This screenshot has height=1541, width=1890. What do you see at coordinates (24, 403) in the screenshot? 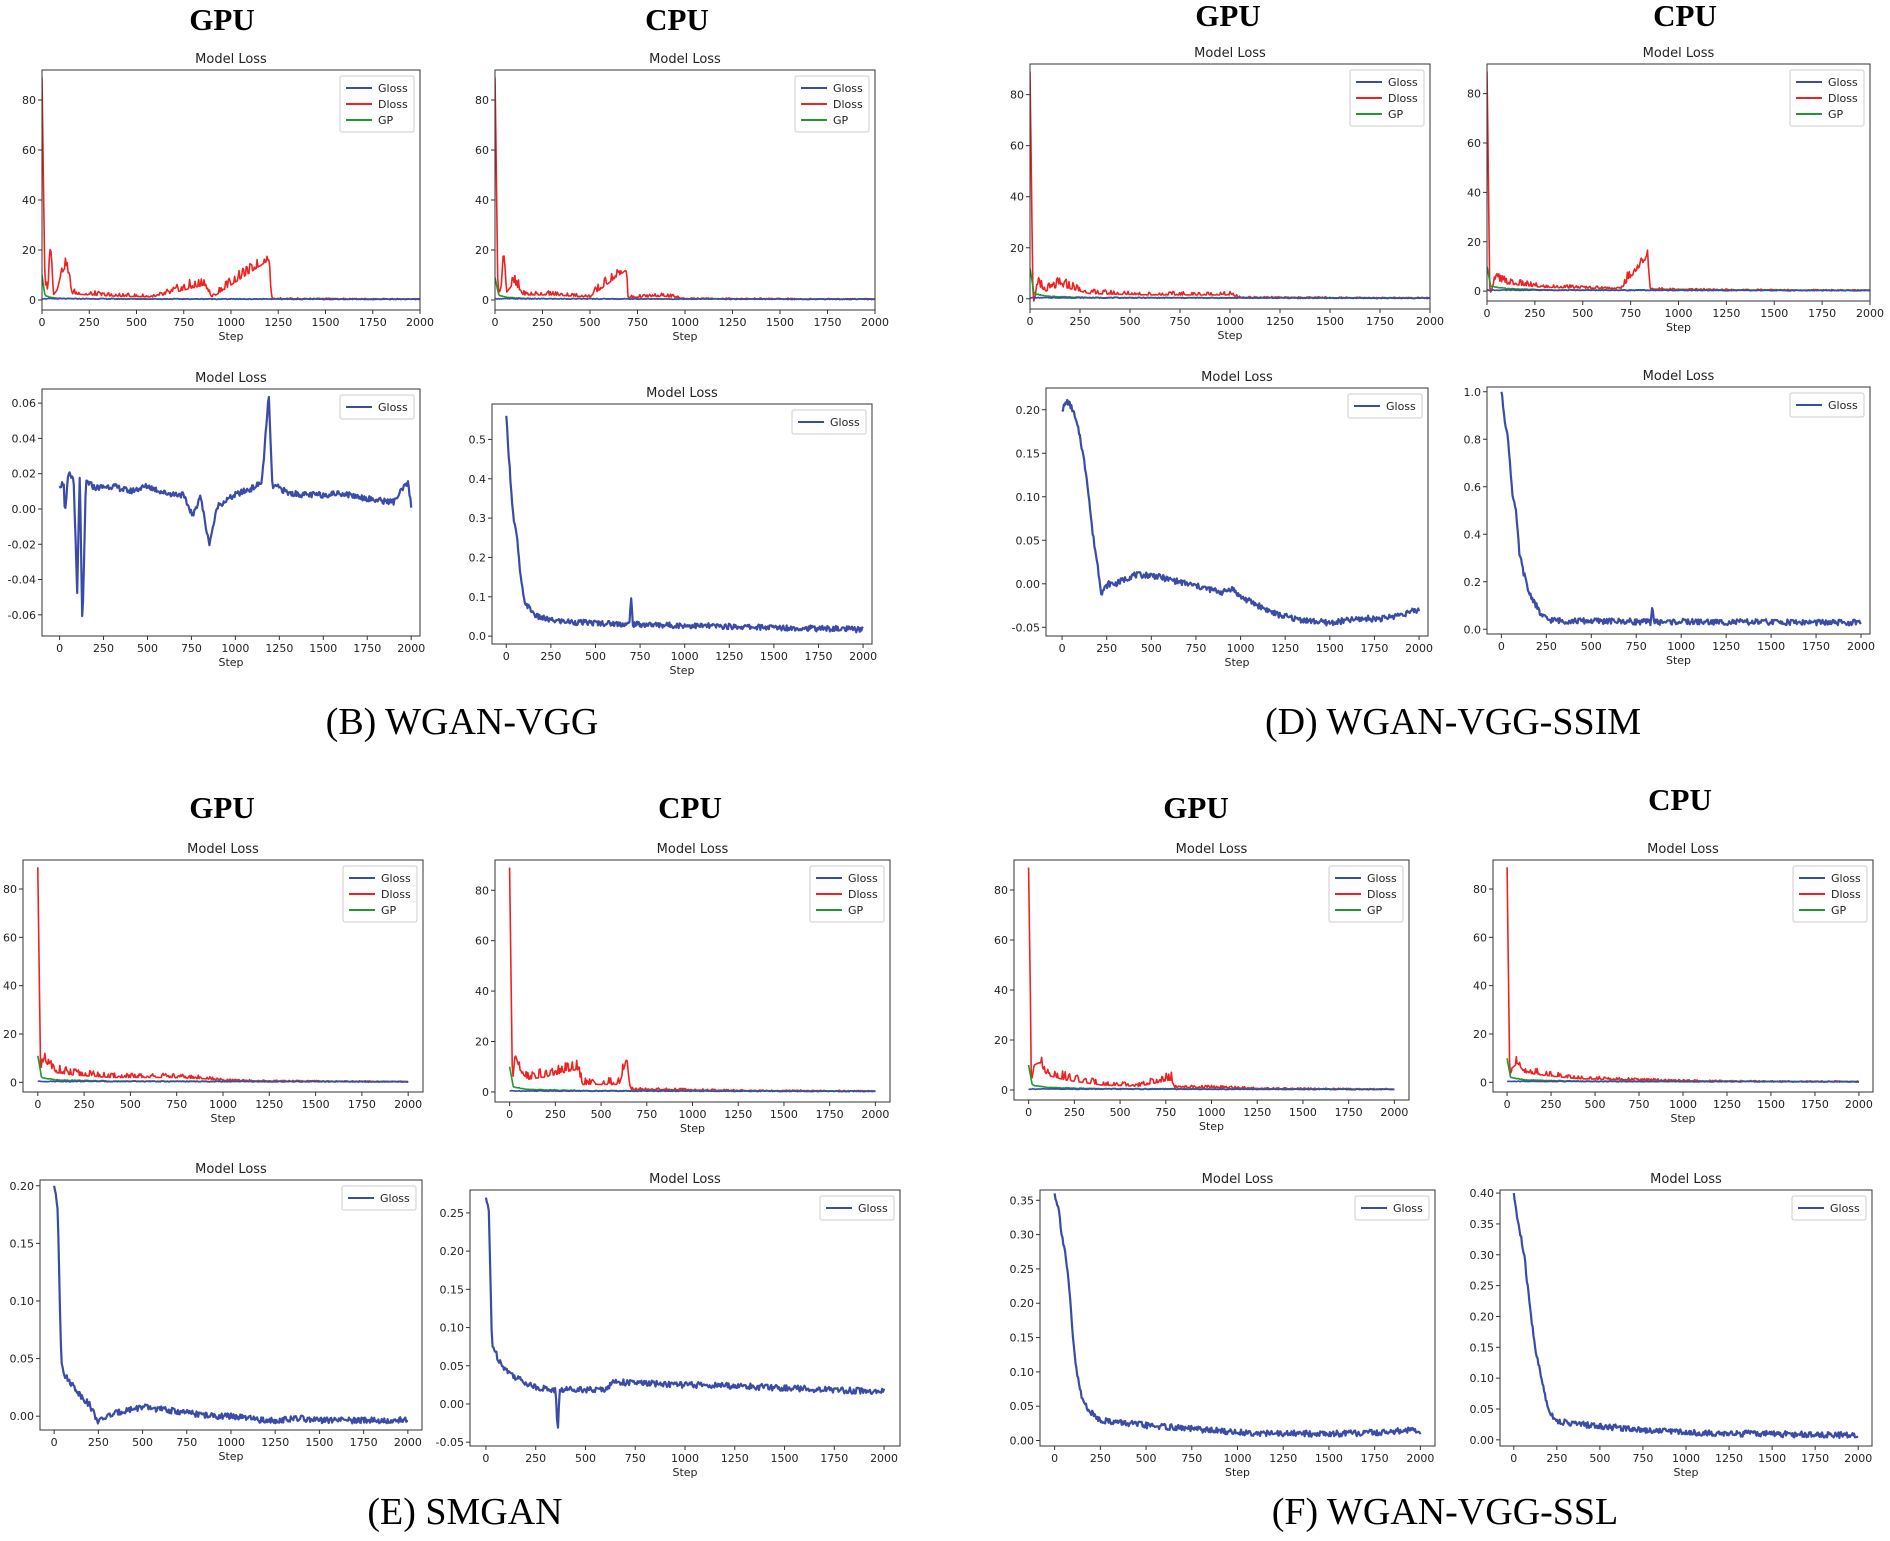
I see `y-tick-label: 0.06` at bounding box center [24, 403].